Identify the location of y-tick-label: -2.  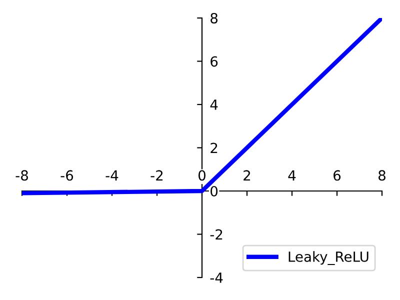
(216, 234).